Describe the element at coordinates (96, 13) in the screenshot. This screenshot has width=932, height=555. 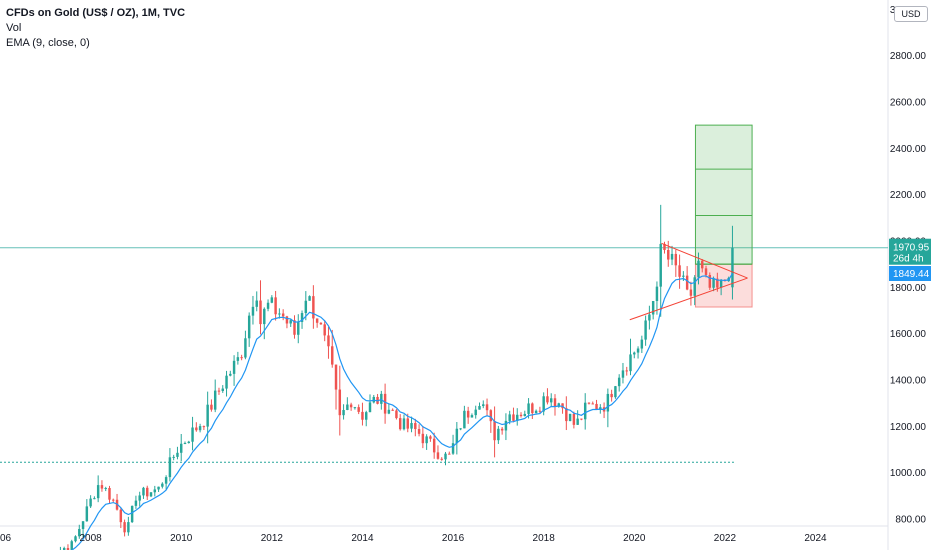
I see `legend-symbol: CFDs on Gold (US$ / OZ), 1M, TVC` at that location.